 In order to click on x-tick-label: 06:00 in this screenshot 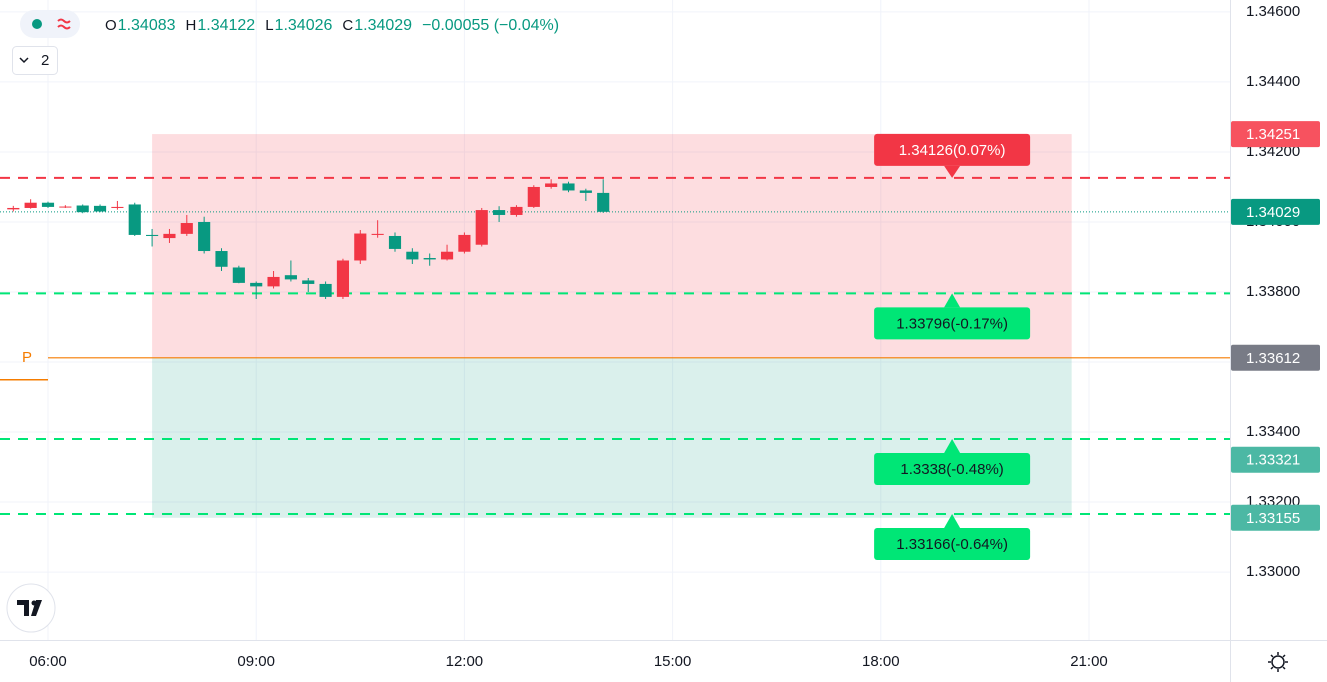, I will do `click(48, 661)`.